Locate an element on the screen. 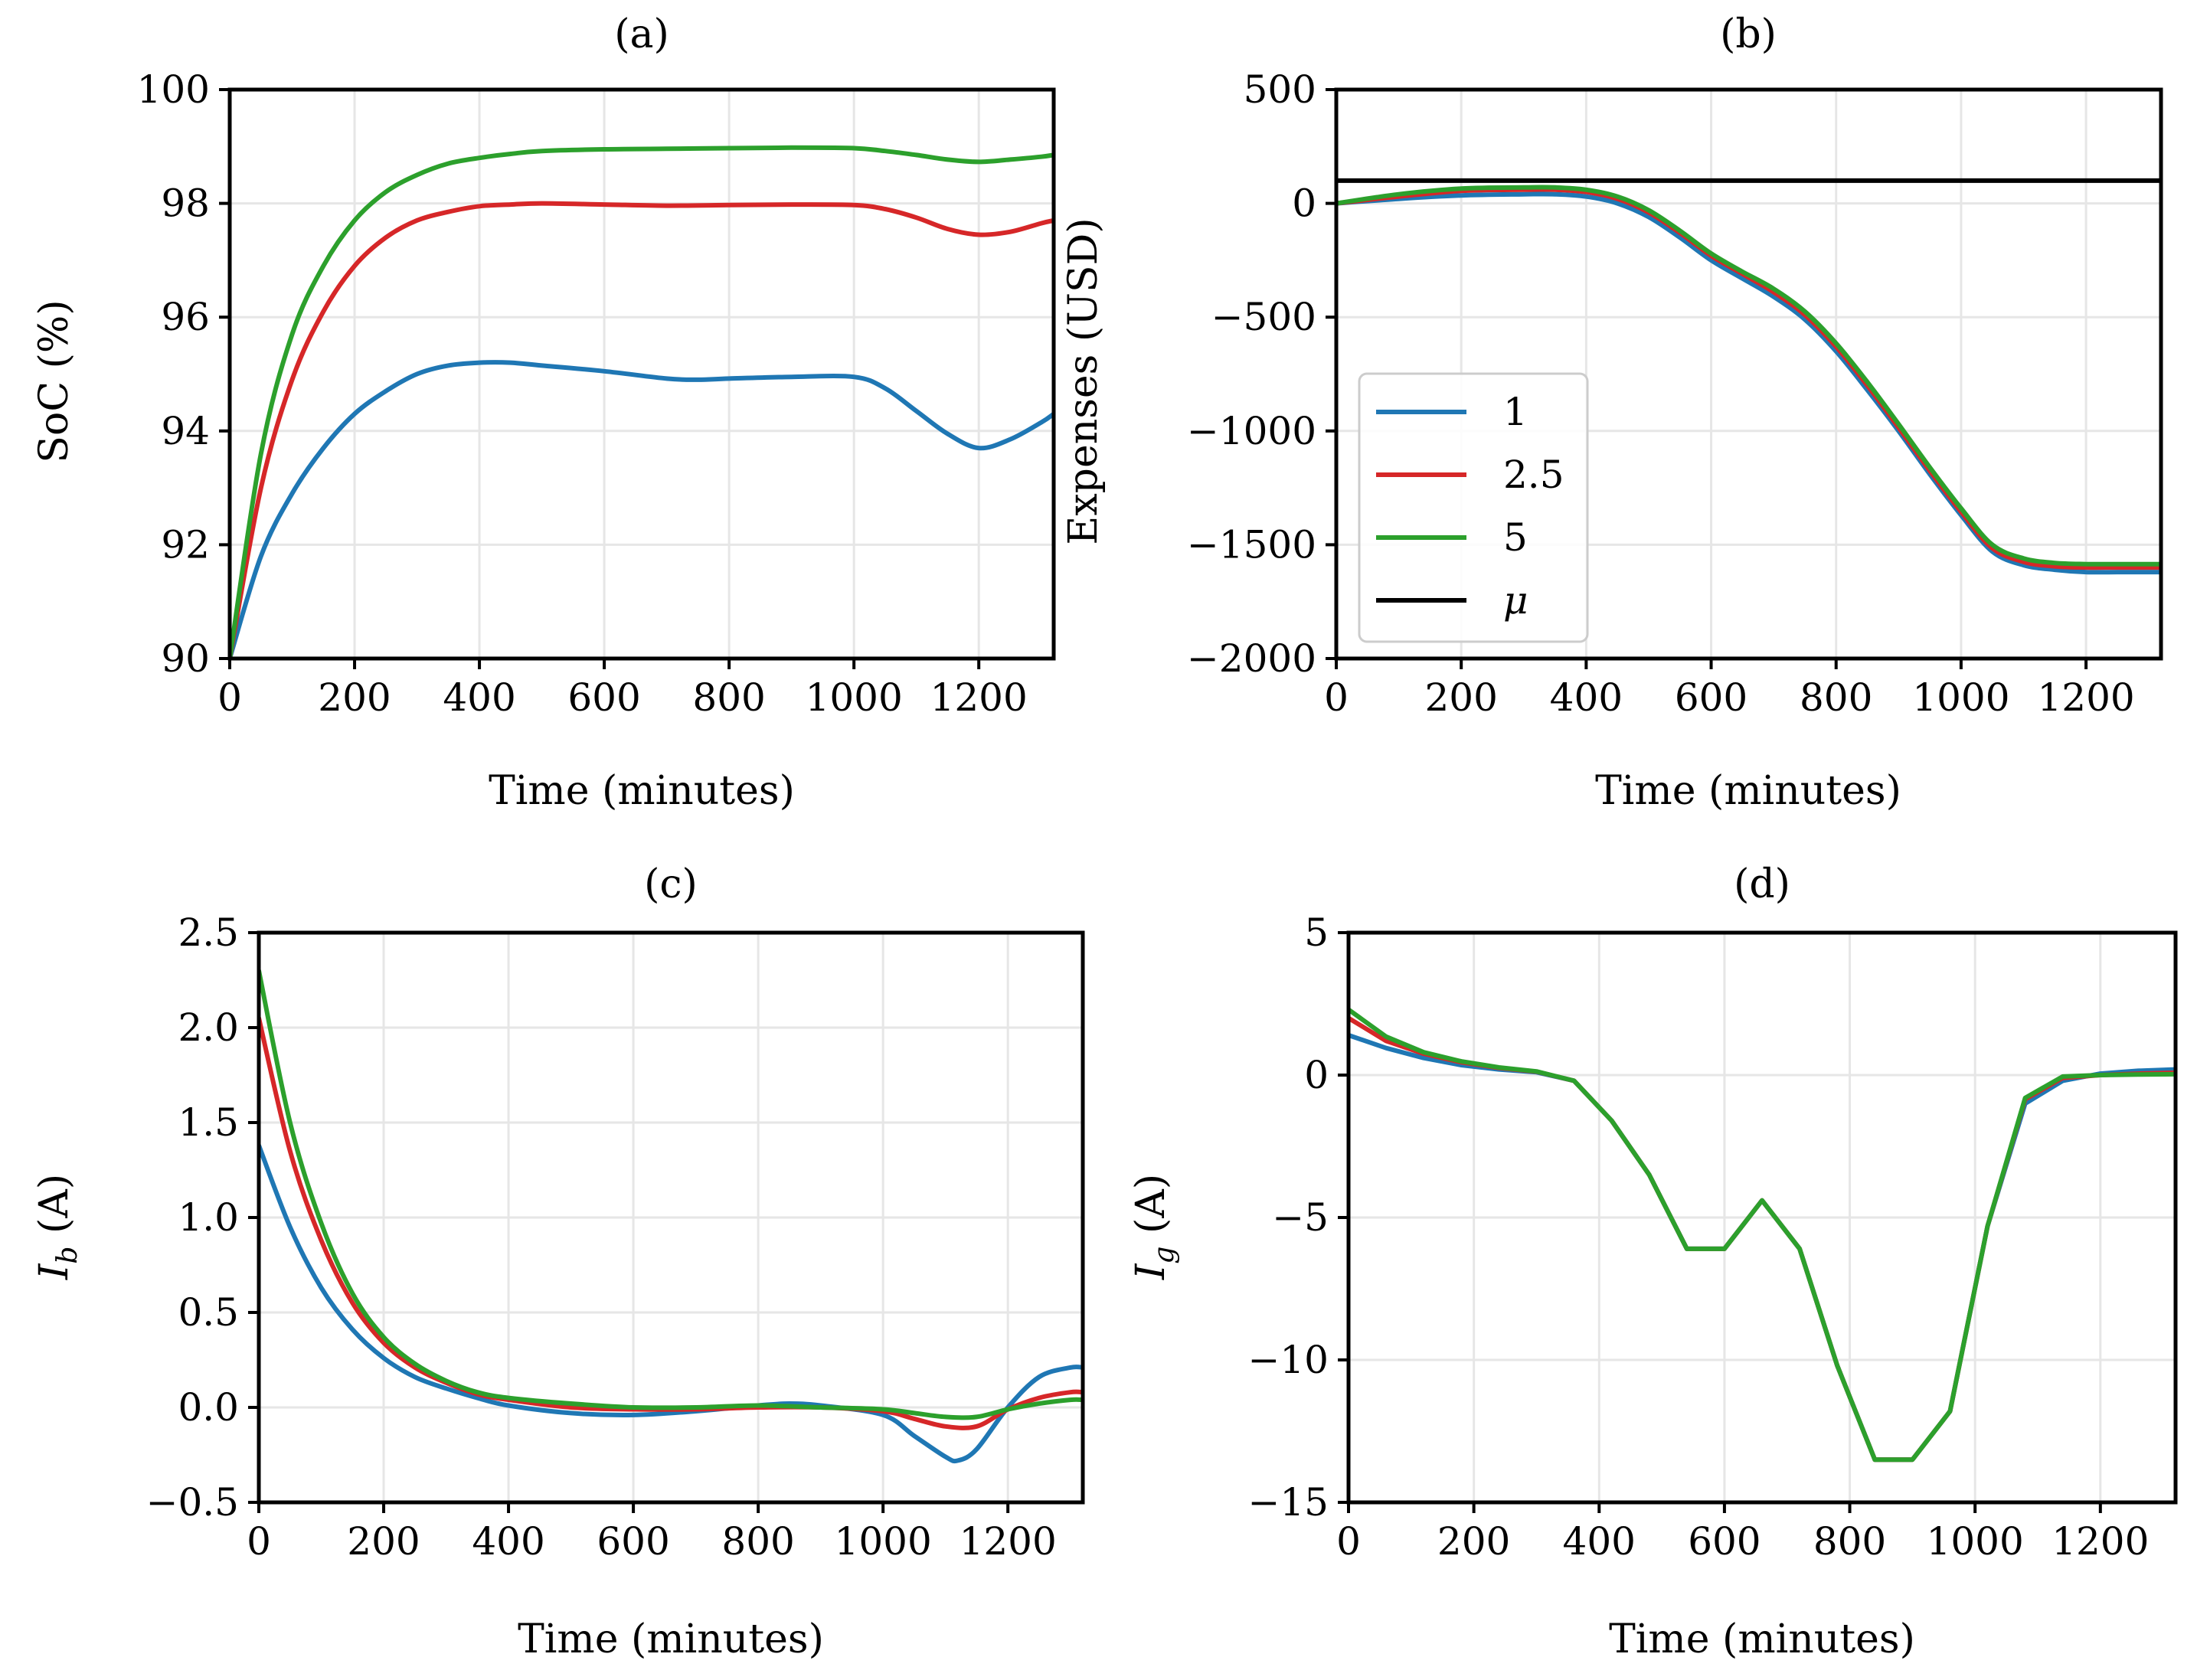 Image resolution: width=2197 pixels, height=1680 pixels. panel-d-xlabel: Time (minutes) is located at coordinates (1762, 1639).